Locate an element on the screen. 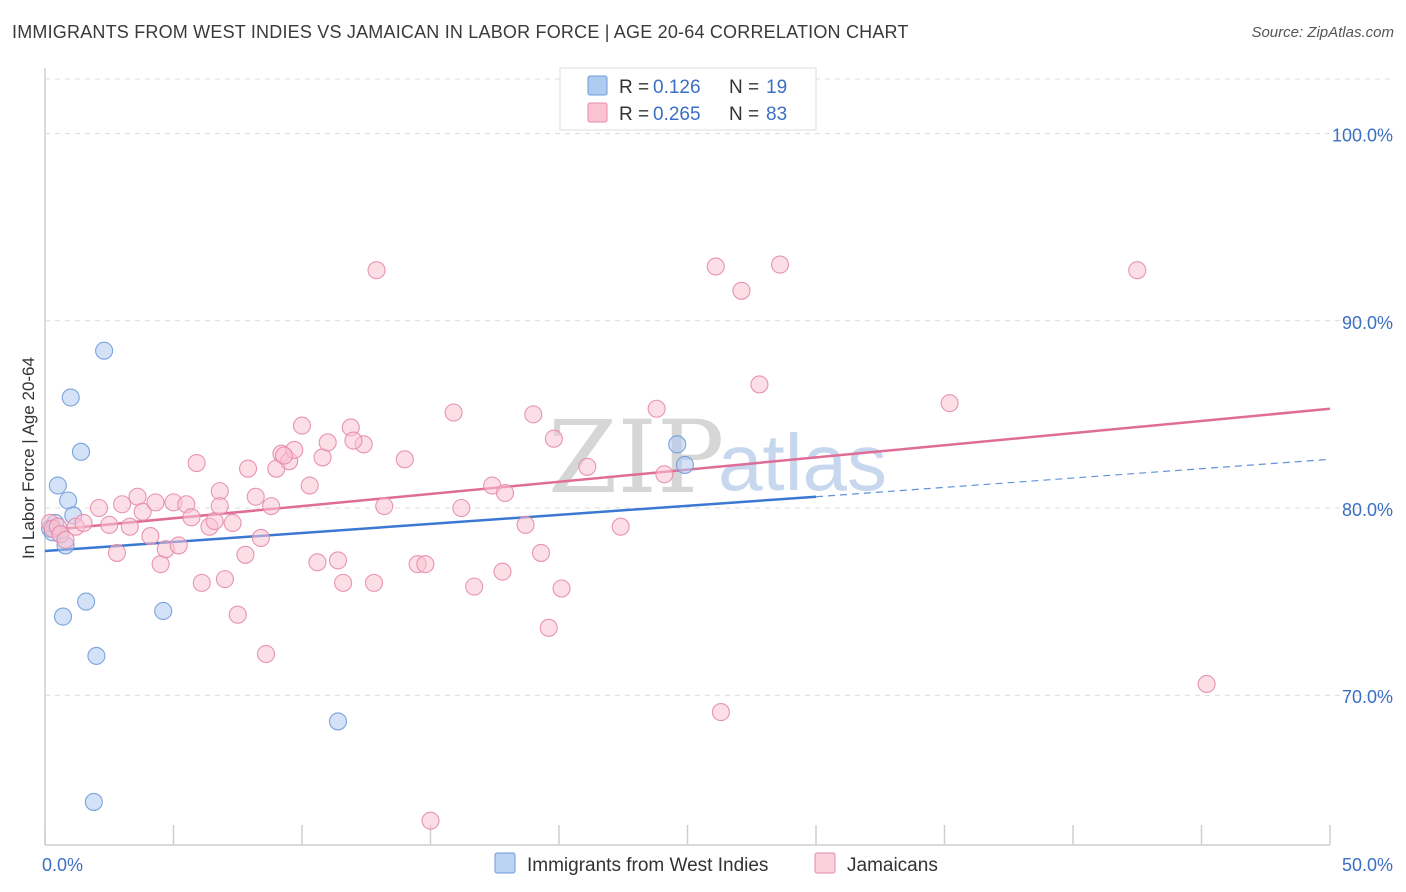 The width and height of the screenshot is (1406, 892). watermark: ZIP atlas is located at coordinates (717, 457).